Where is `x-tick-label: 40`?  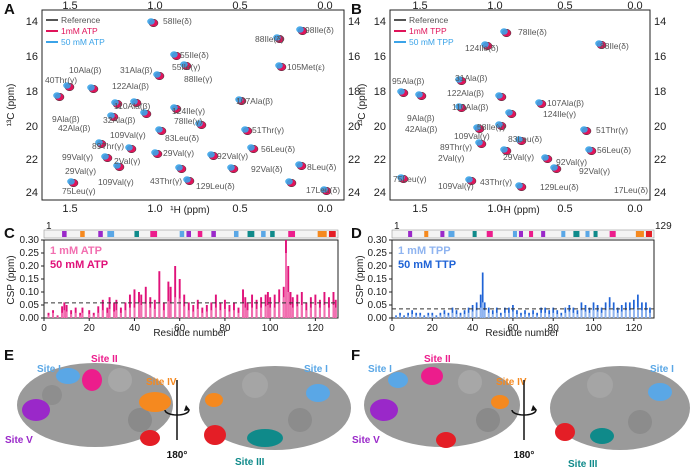 x-tick-label: 40 is located at coordinates (473, 328).